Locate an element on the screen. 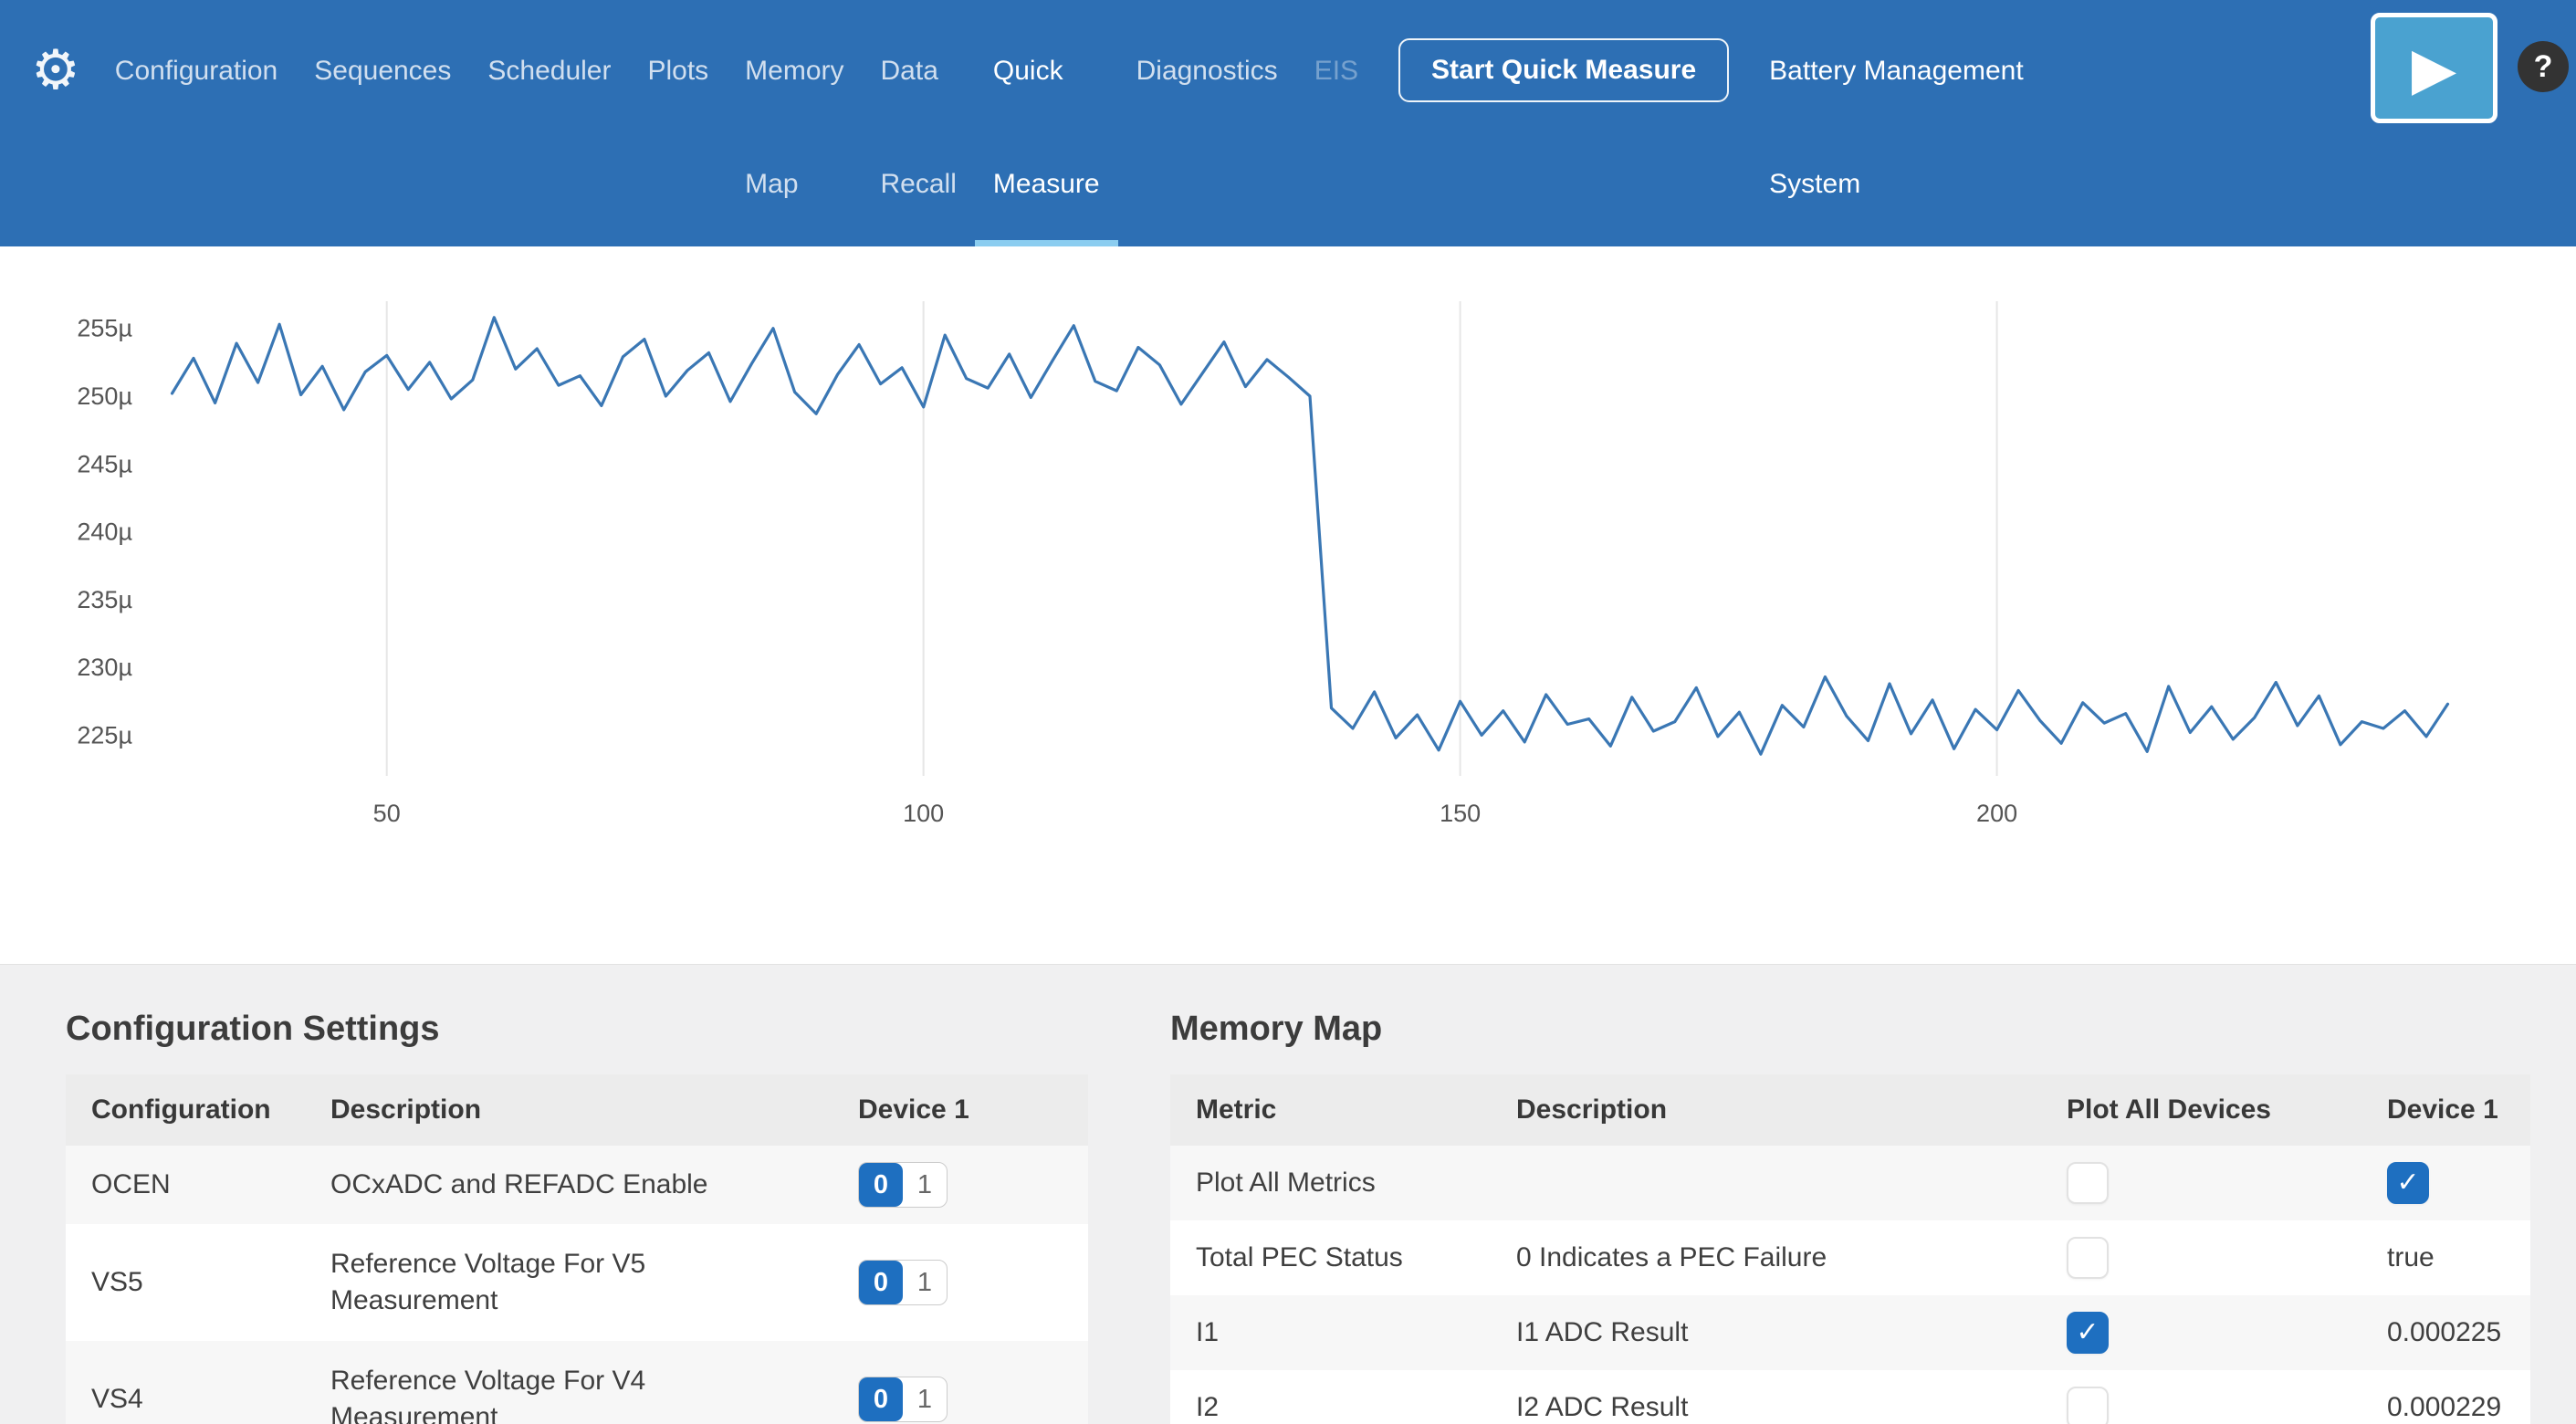 This screenshot has width=2576, height=1424. metric-name: I1 is located at coordinates (1208, 1332).